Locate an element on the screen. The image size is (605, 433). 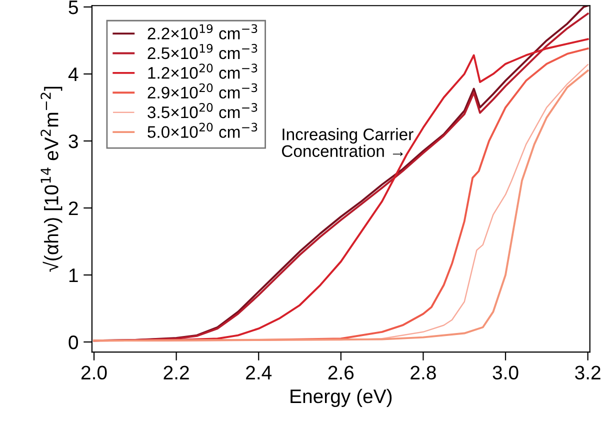
y-tick-label: 4 is located at coordinates (73, 75).